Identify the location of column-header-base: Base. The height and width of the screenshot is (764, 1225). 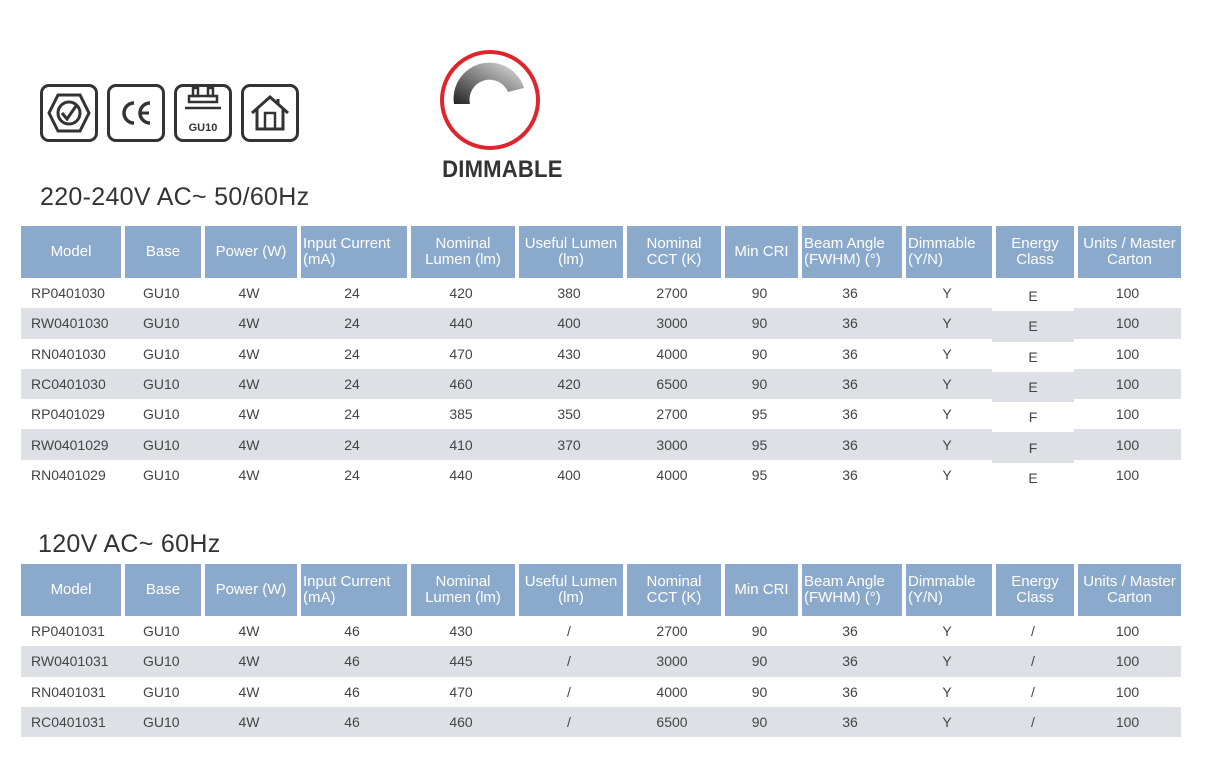
(161, 252).